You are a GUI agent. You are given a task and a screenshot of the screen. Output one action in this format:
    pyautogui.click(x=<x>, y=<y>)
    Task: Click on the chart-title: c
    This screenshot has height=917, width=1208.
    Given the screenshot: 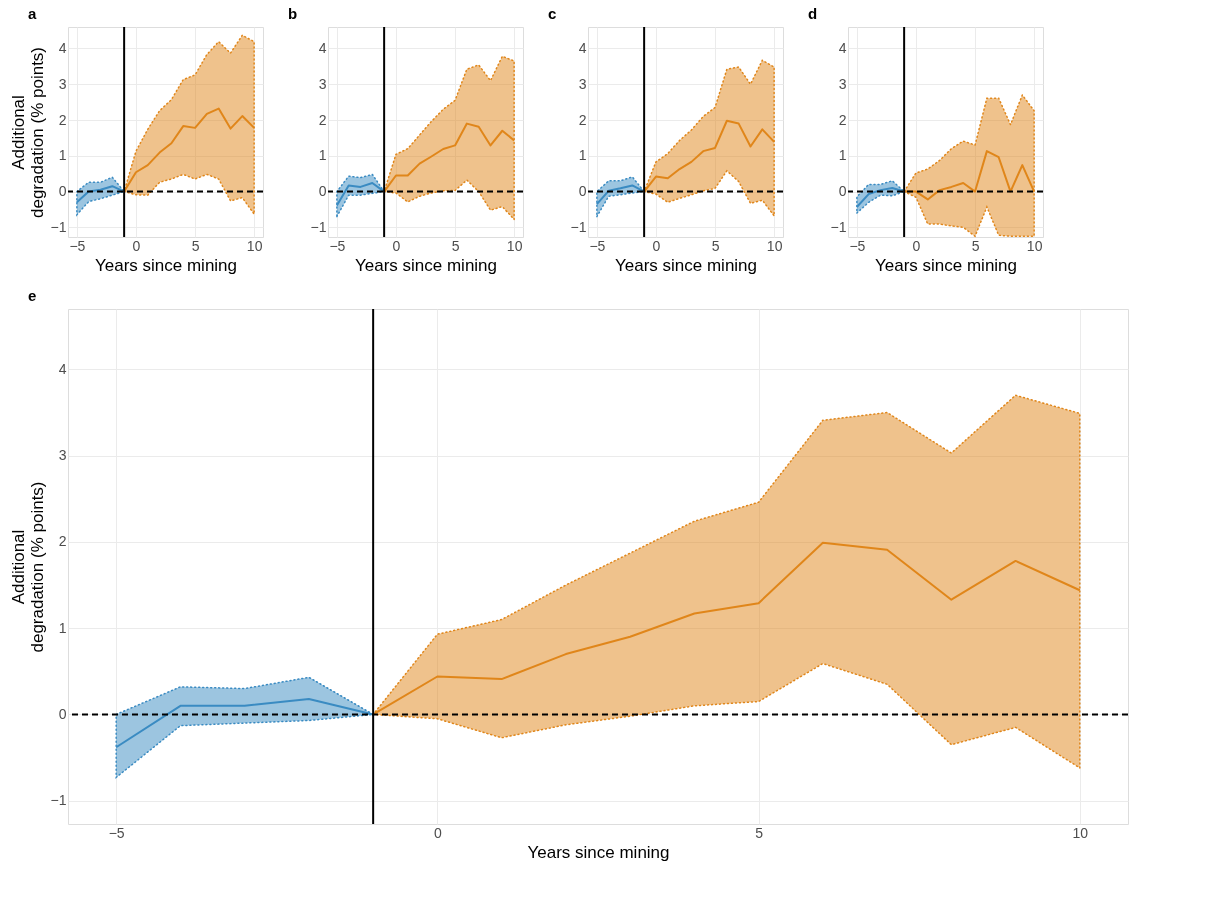 What is the action you would take?
    pyautogui.click(x=552, y=13)
    